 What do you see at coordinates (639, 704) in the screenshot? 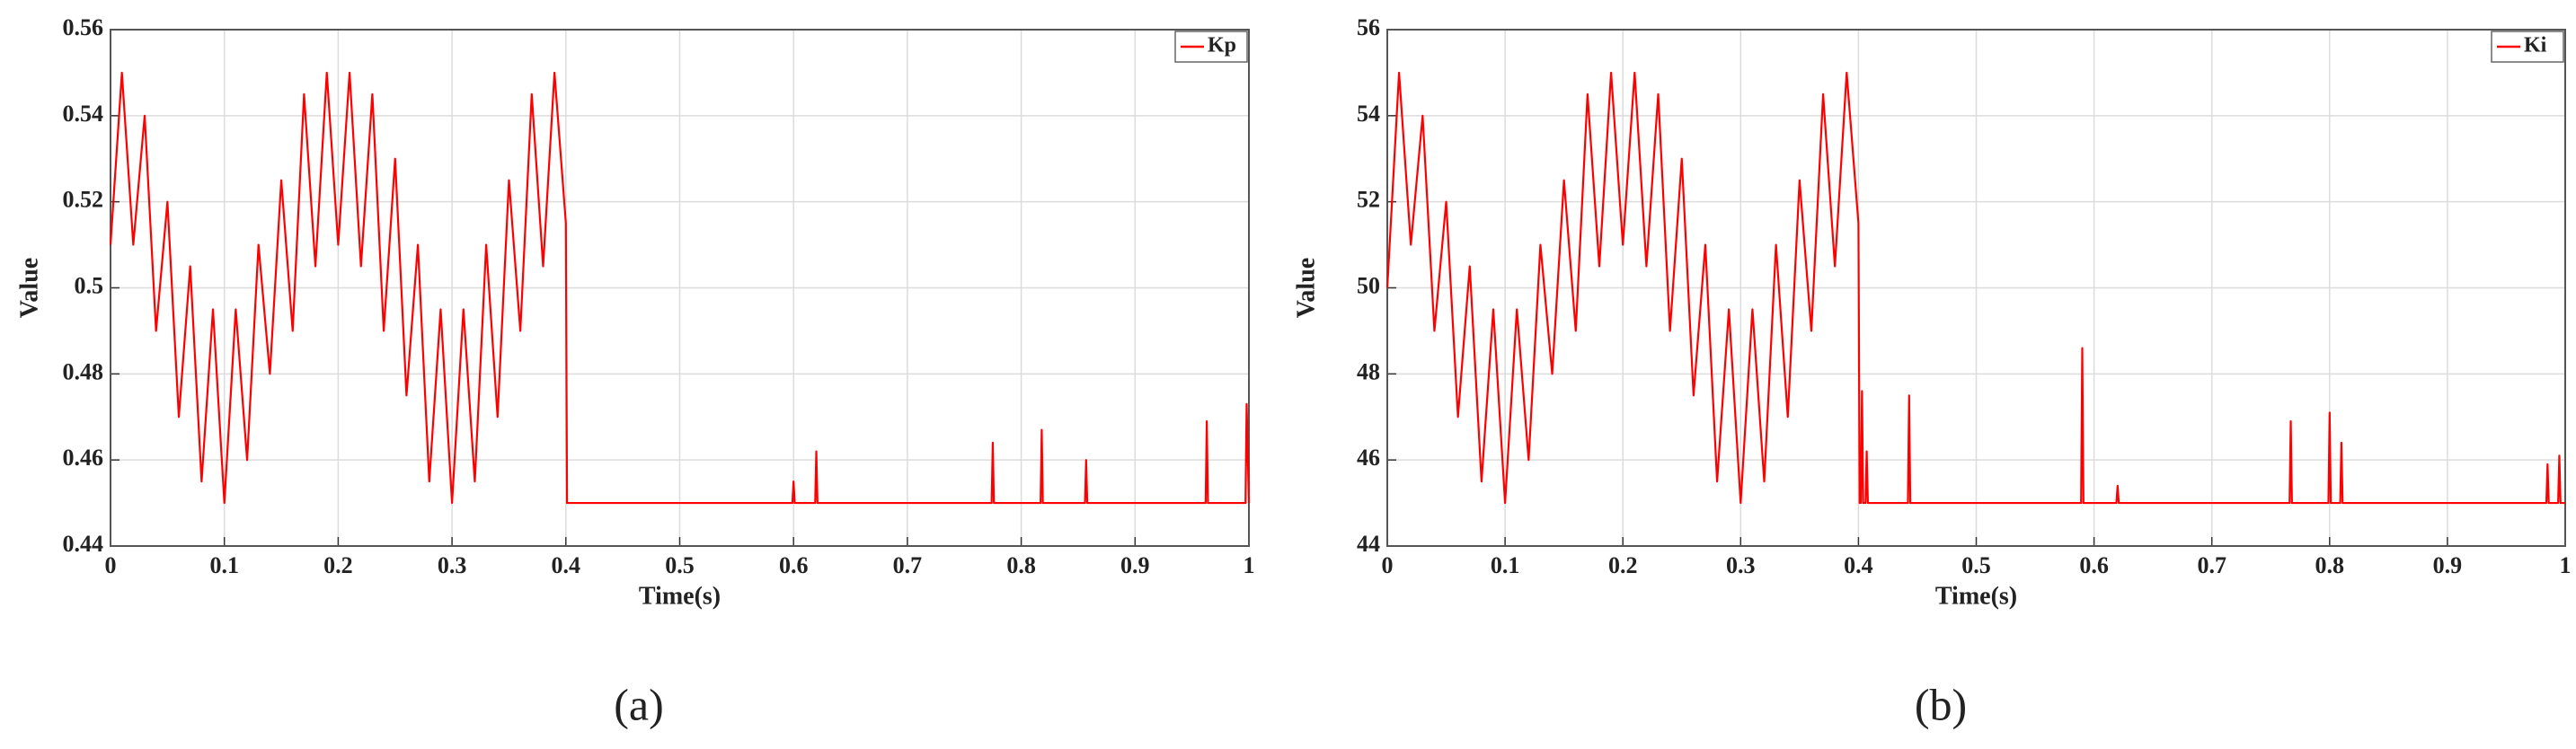
I see `subfigure-label: (a)` at bounding box center [639, 704].